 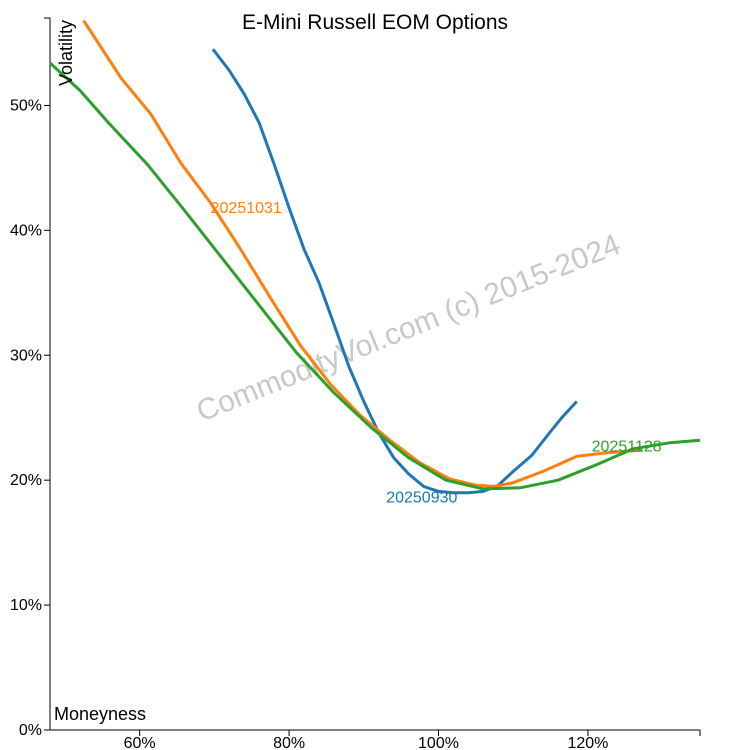 What do you see at coordinates (246, 208) in the screenshot?
I see `series-label-20251031: 20251031` at bounding box center [246, 208].